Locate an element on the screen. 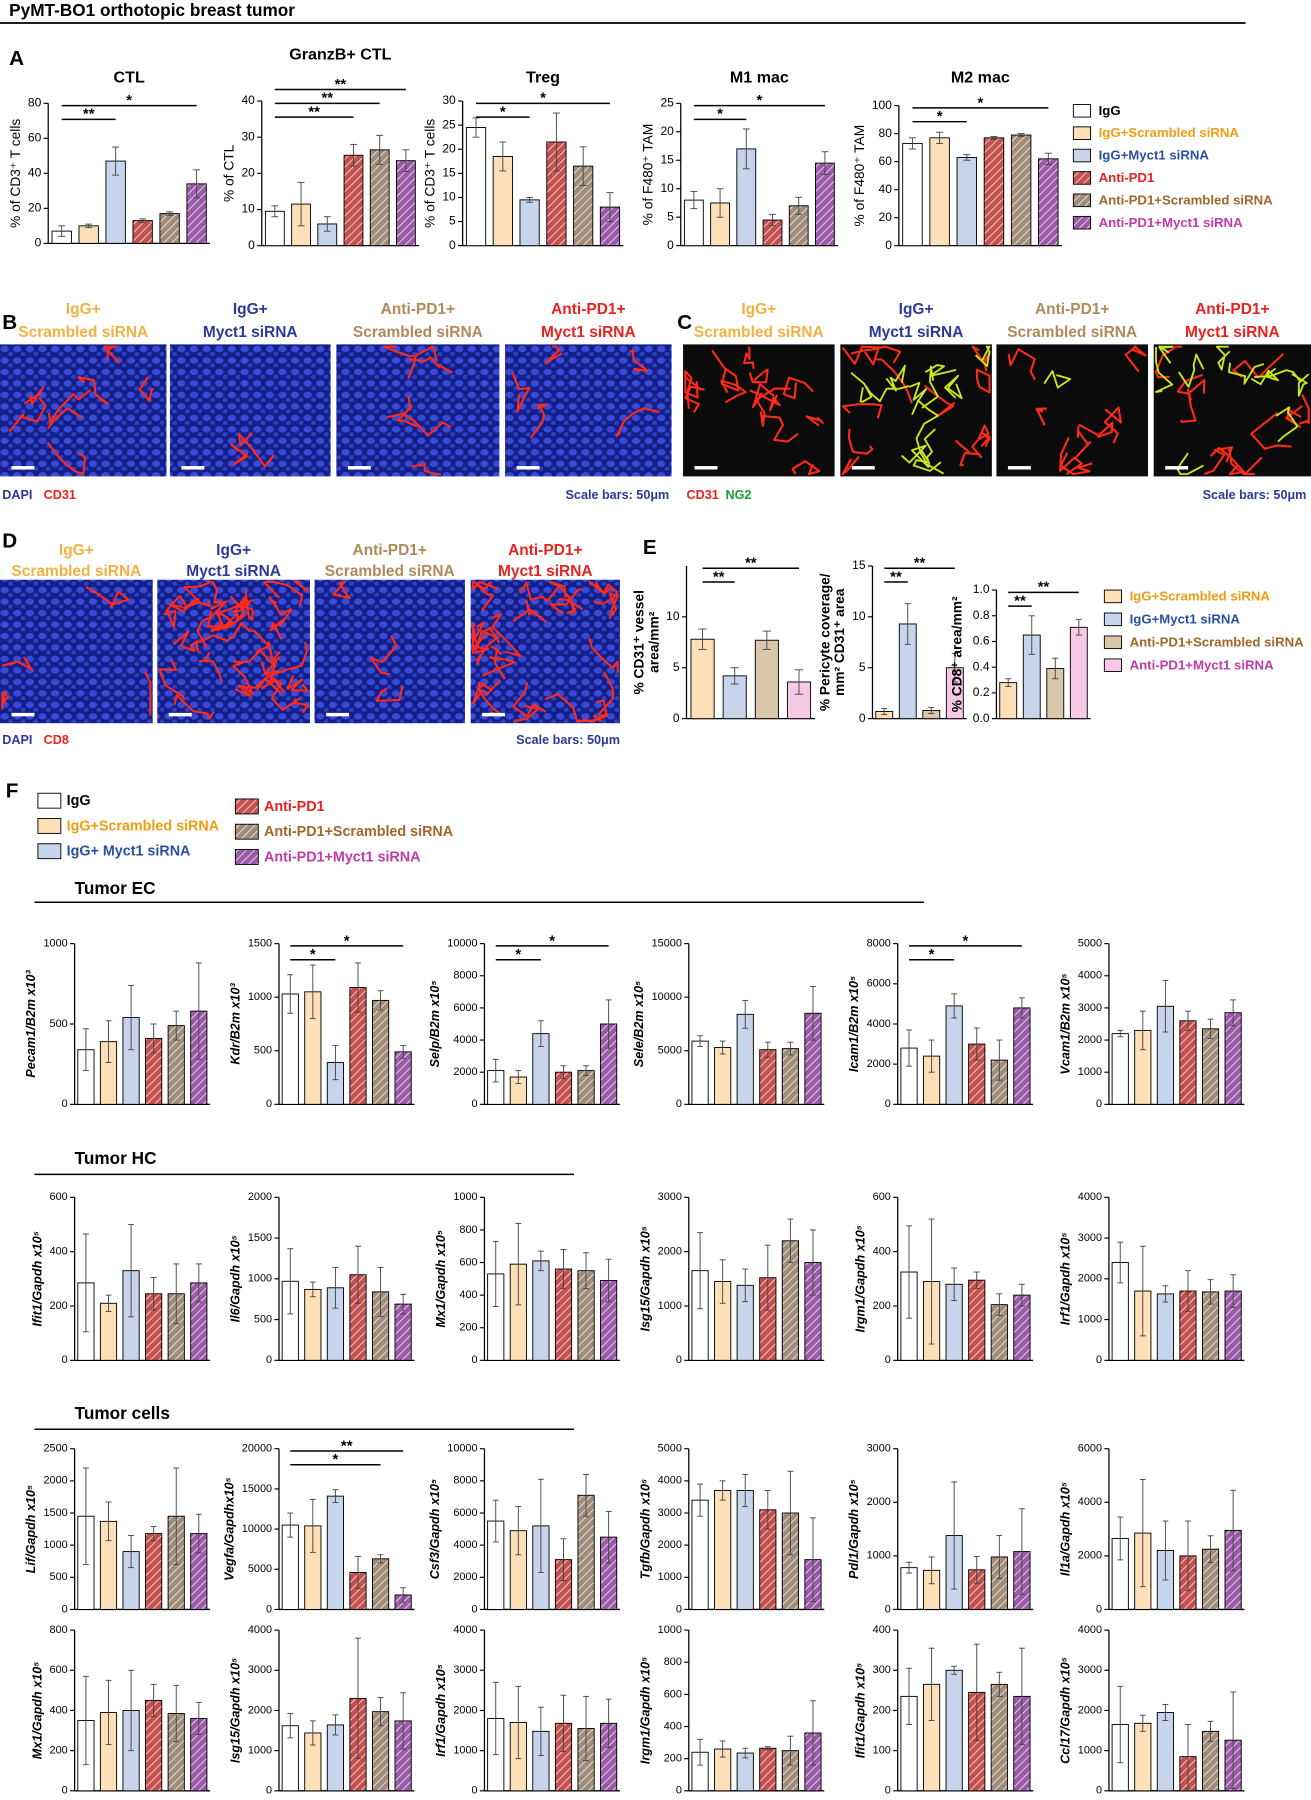  y-tick-label: 0.4 is located at coordinates (981, 666).